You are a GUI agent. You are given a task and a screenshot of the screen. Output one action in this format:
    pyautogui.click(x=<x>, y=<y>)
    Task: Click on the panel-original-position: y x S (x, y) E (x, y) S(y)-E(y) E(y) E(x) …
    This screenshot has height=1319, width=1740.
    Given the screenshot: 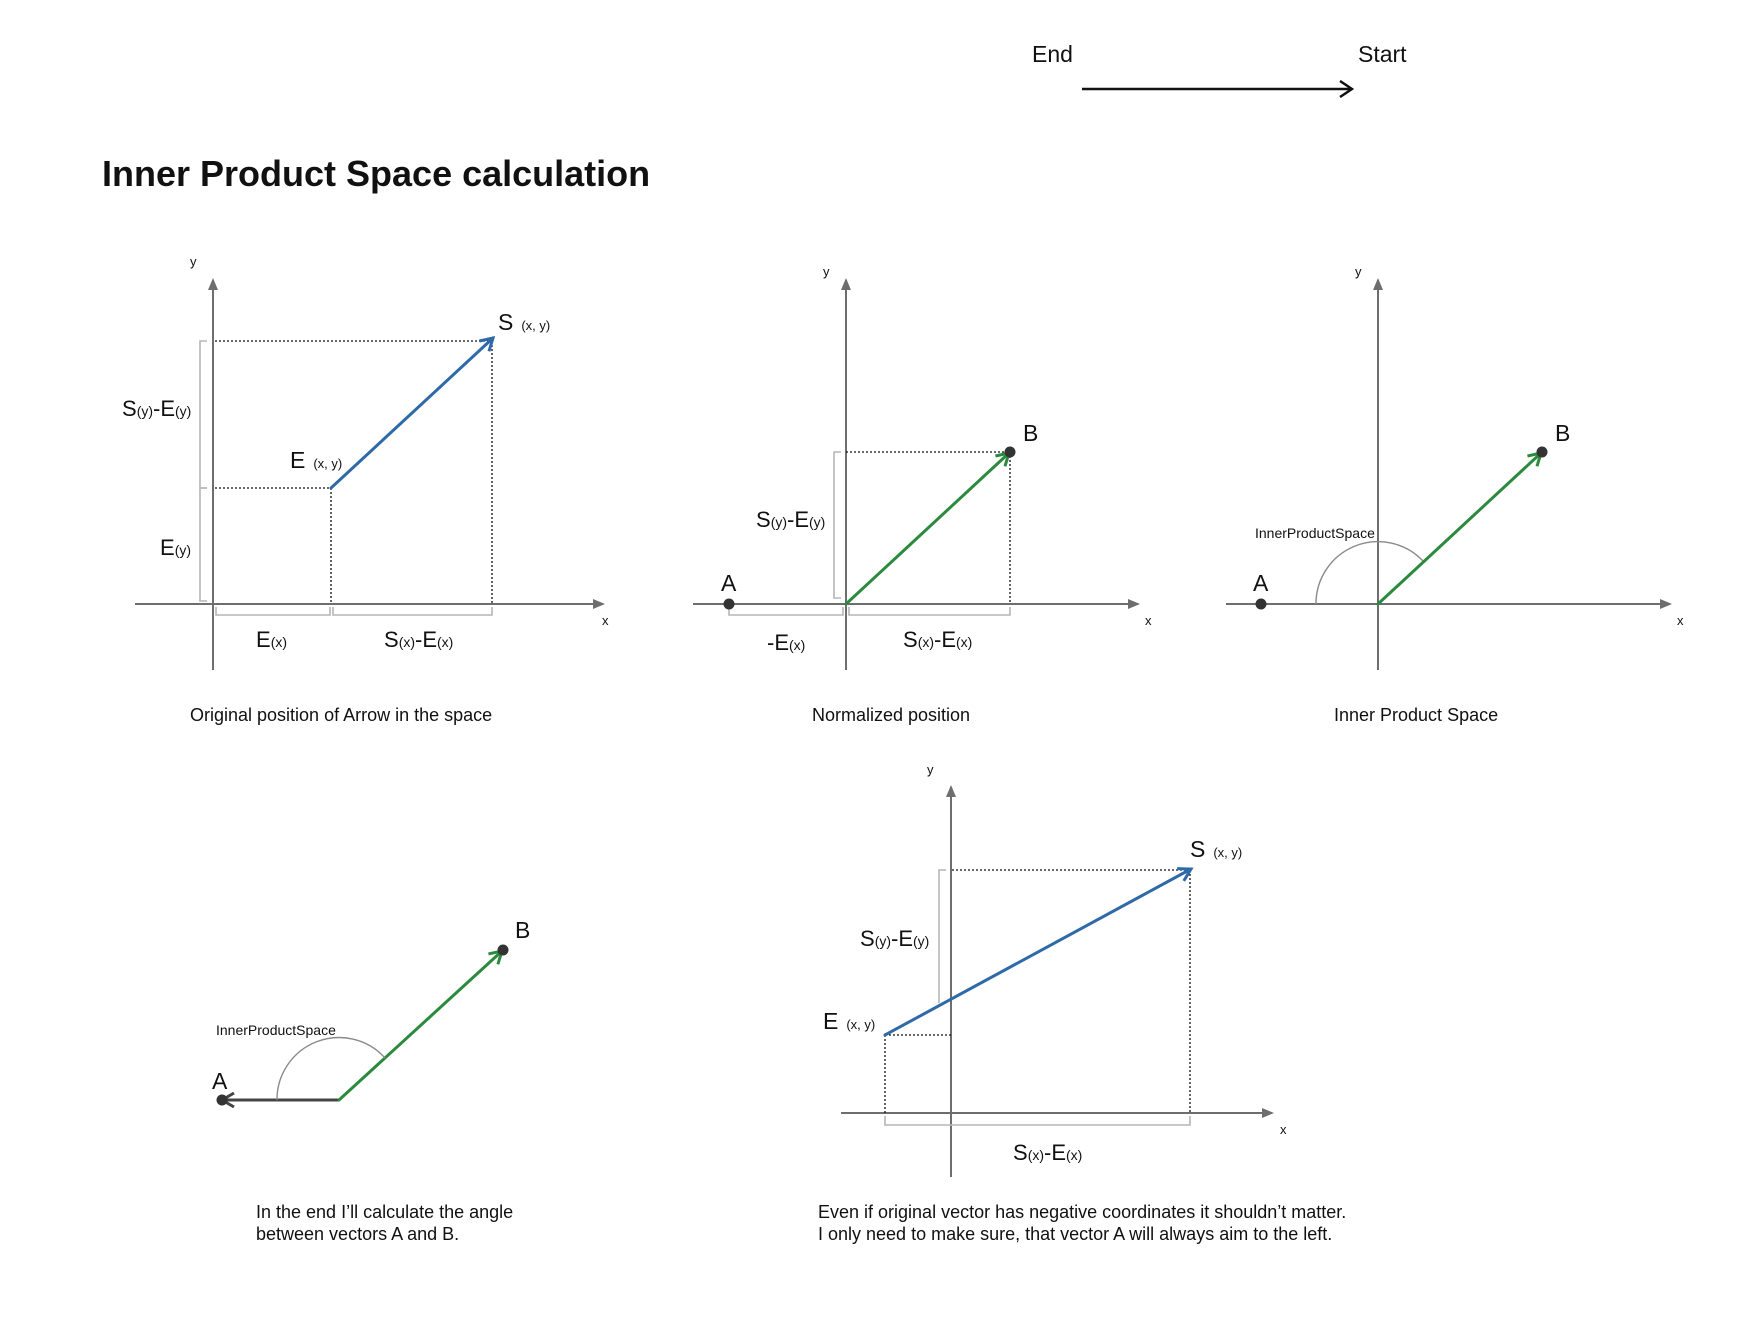 What is the action you would take?
    pyautogui.click(x=365, y=489)
    